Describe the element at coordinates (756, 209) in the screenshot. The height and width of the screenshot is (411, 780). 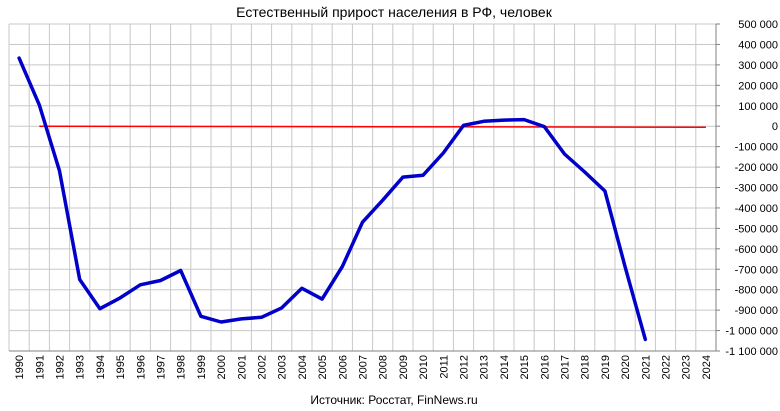
I see `y-tick-label: -400 000` at that location.